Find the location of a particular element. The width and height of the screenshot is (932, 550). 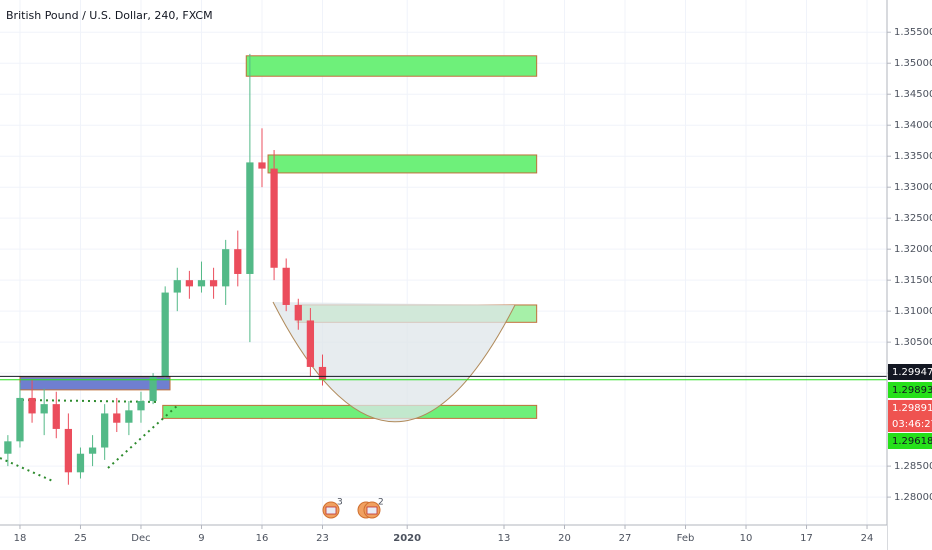

price-label: 1.29891 is located at coordinates (912, 408).